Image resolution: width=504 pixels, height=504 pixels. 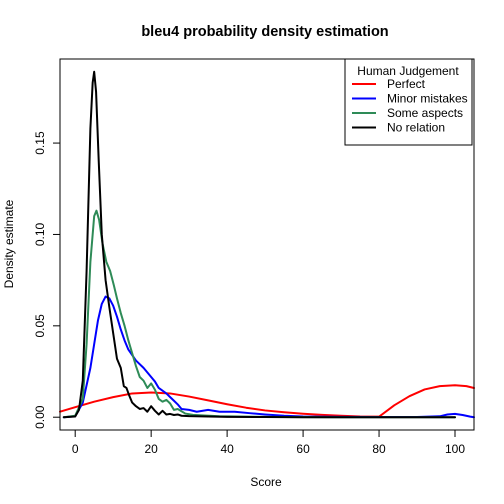 What do you see at coordinates (40, 234) in the screenshot?
I see `y-tick-label: 0.10` at bounding box center [40, 234].